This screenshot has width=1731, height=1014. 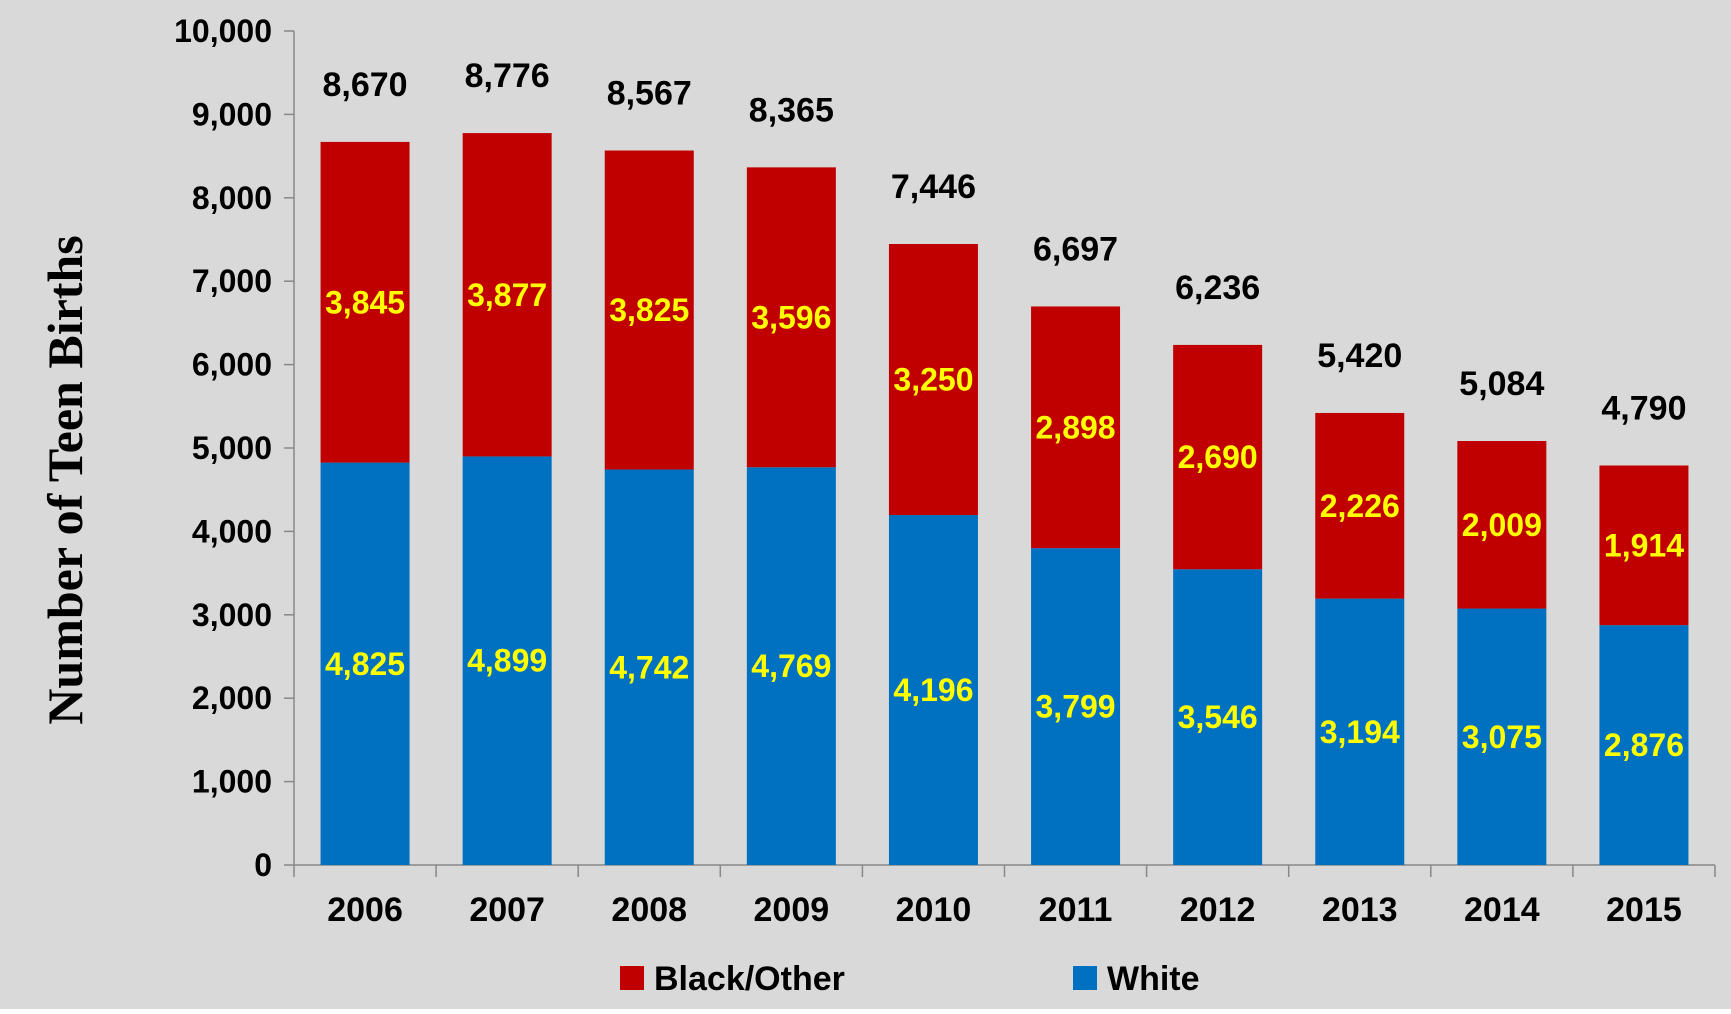 What do you see at coordinates (1076, 910) in the screenshot?
I see `x-tick-label: 2011` at bounding box center [1076, 910].